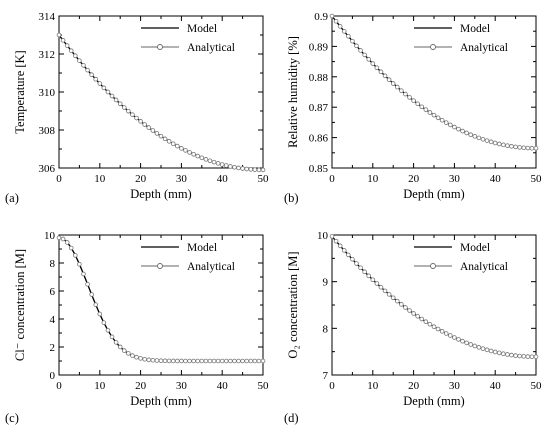 The height and width of the screenshot is (439, 550). I want to click on x-tick-label: 30, so click(455, 386).